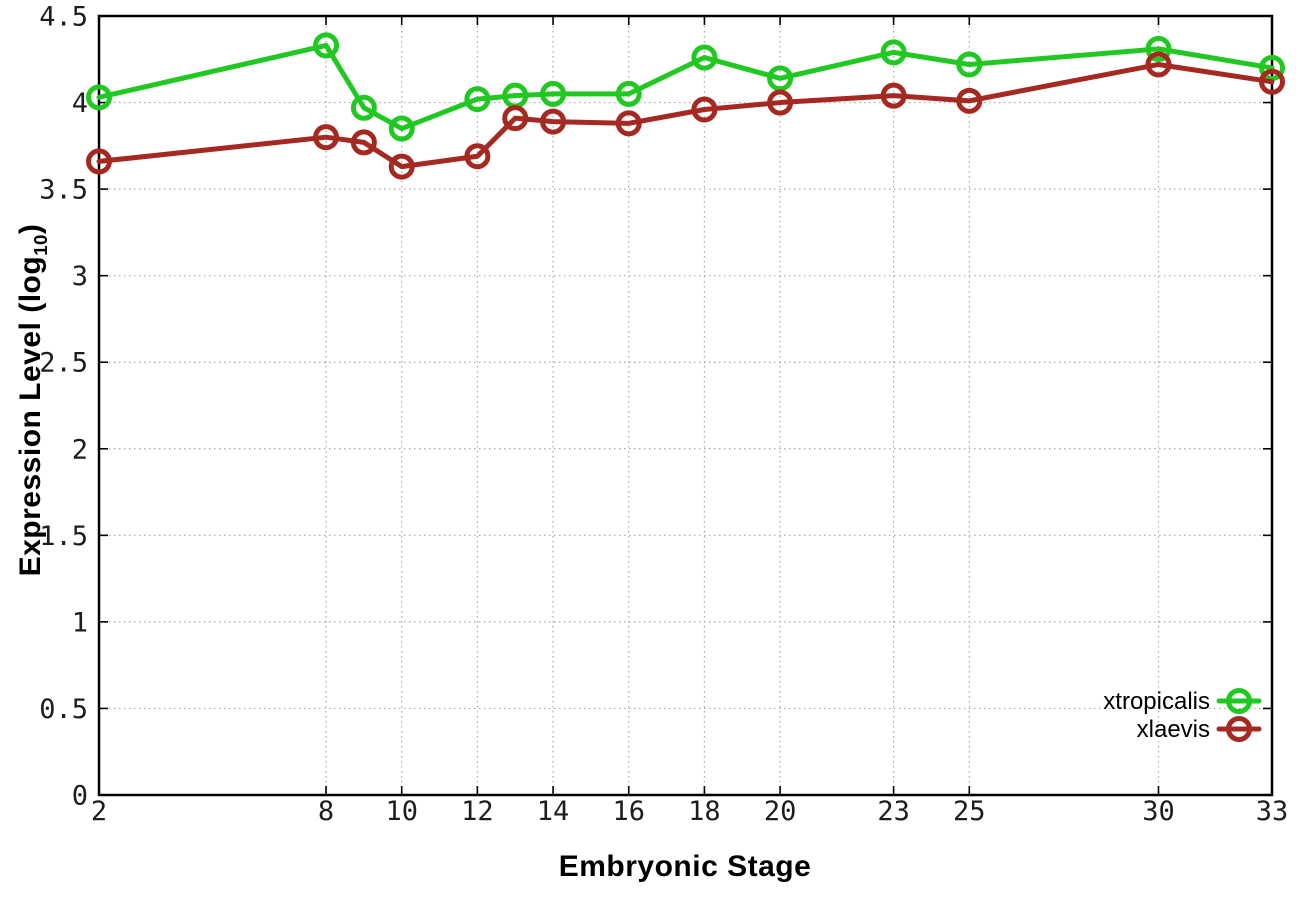  Describe the element at coordinates (40, 245) in the screenshot. I see `y-axis-title-subscript: 10` at that location.